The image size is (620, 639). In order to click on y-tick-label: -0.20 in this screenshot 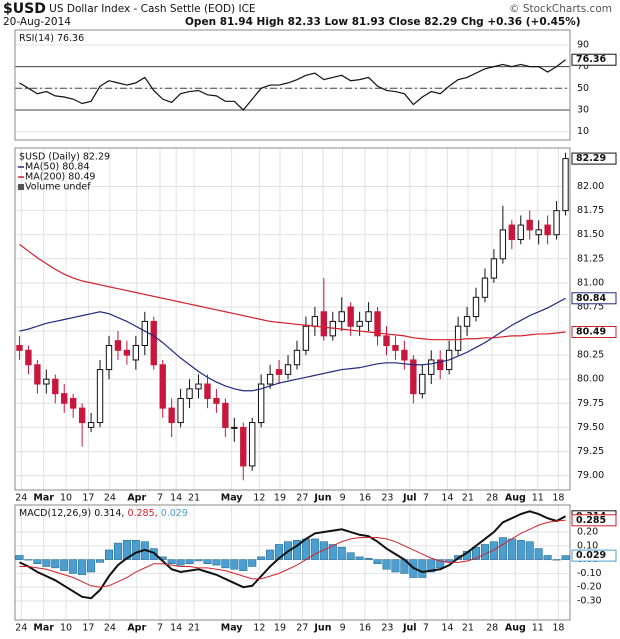, I will do `click(589, 587)`.